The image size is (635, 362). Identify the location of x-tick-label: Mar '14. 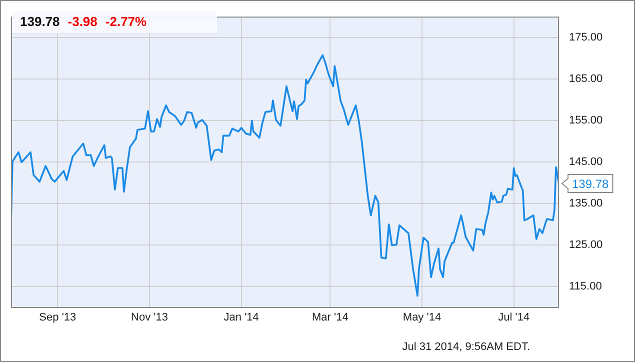
(330, 318).